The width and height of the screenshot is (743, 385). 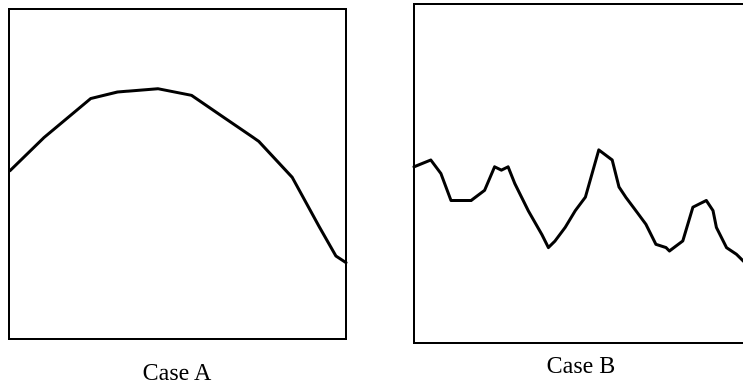 I want to click on case-b-curve, so click(x=577, y=205).